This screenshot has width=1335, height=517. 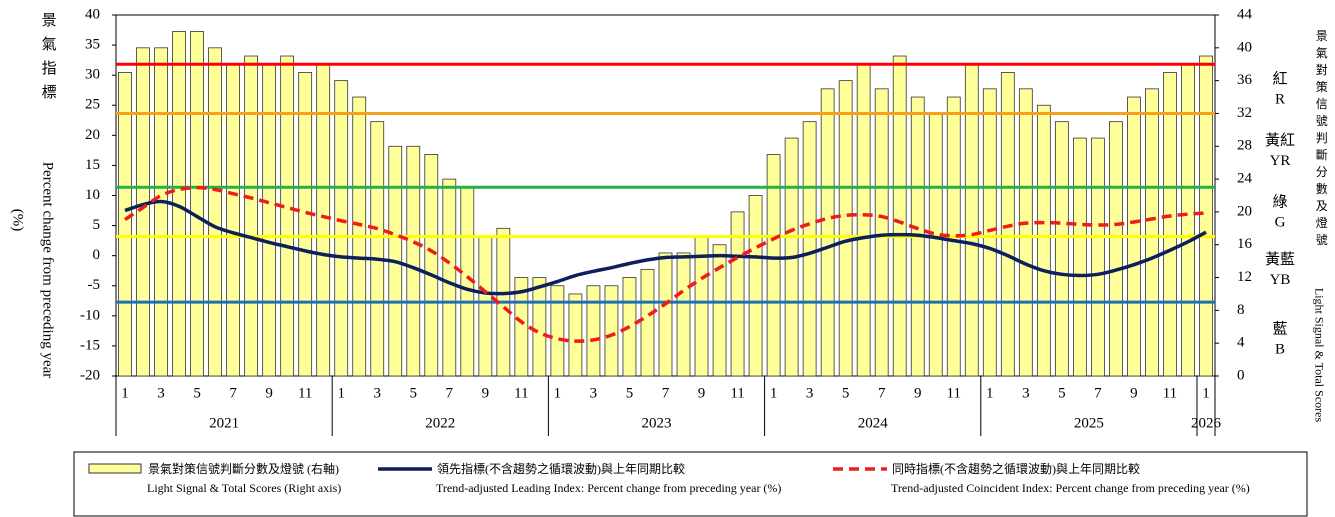 What do you see at coordinates (18, 220) in the screenshot?
I see `y-unit: (%)` at bounding box center [18, 220].